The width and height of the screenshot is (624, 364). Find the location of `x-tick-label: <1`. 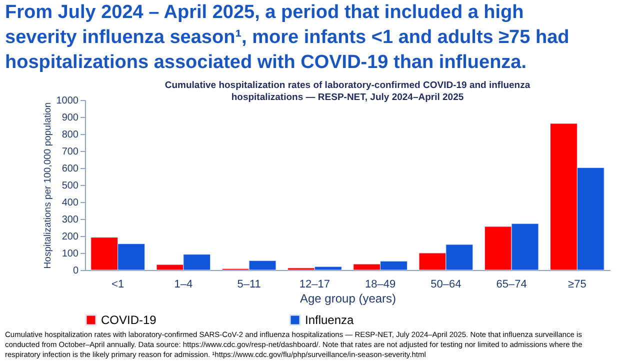

x-tick-label: <1 is located at coordinates (118, 284).